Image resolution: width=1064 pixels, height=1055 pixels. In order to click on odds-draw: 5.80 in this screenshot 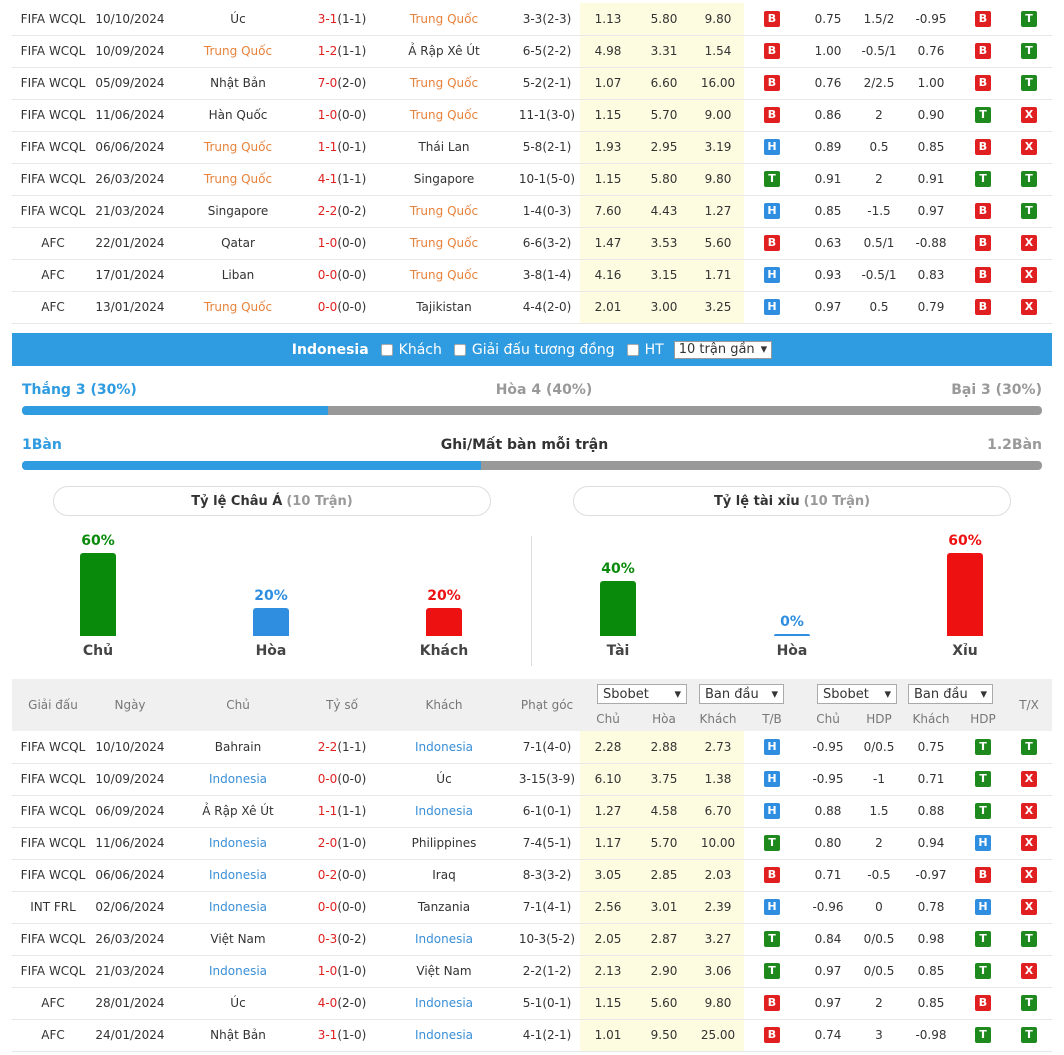, I will do `click(664, 179)`.